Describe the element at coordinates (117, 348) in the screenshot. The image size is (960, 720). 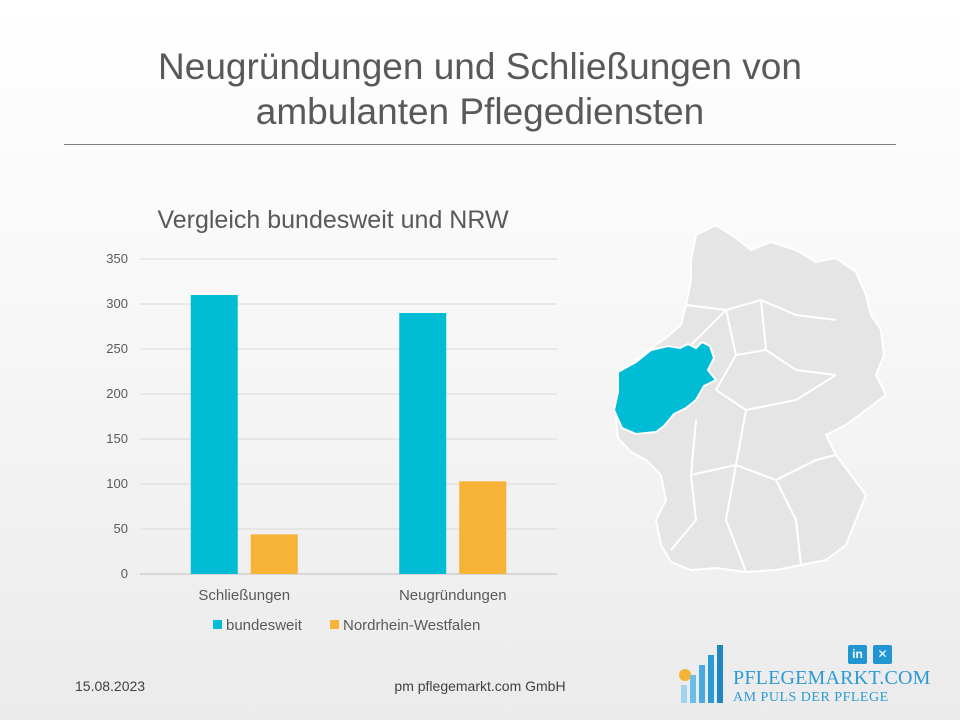
I see `y-tick-label: 250` at that location.